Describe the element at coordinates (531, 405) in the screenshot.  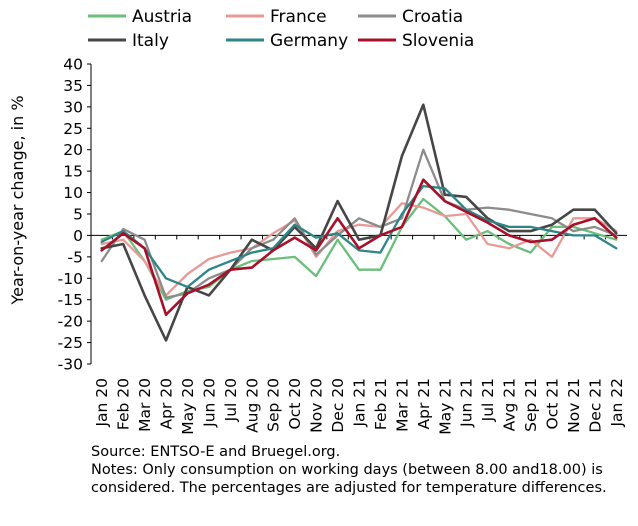
I see `x-tick-label: Sep 21` at that location.